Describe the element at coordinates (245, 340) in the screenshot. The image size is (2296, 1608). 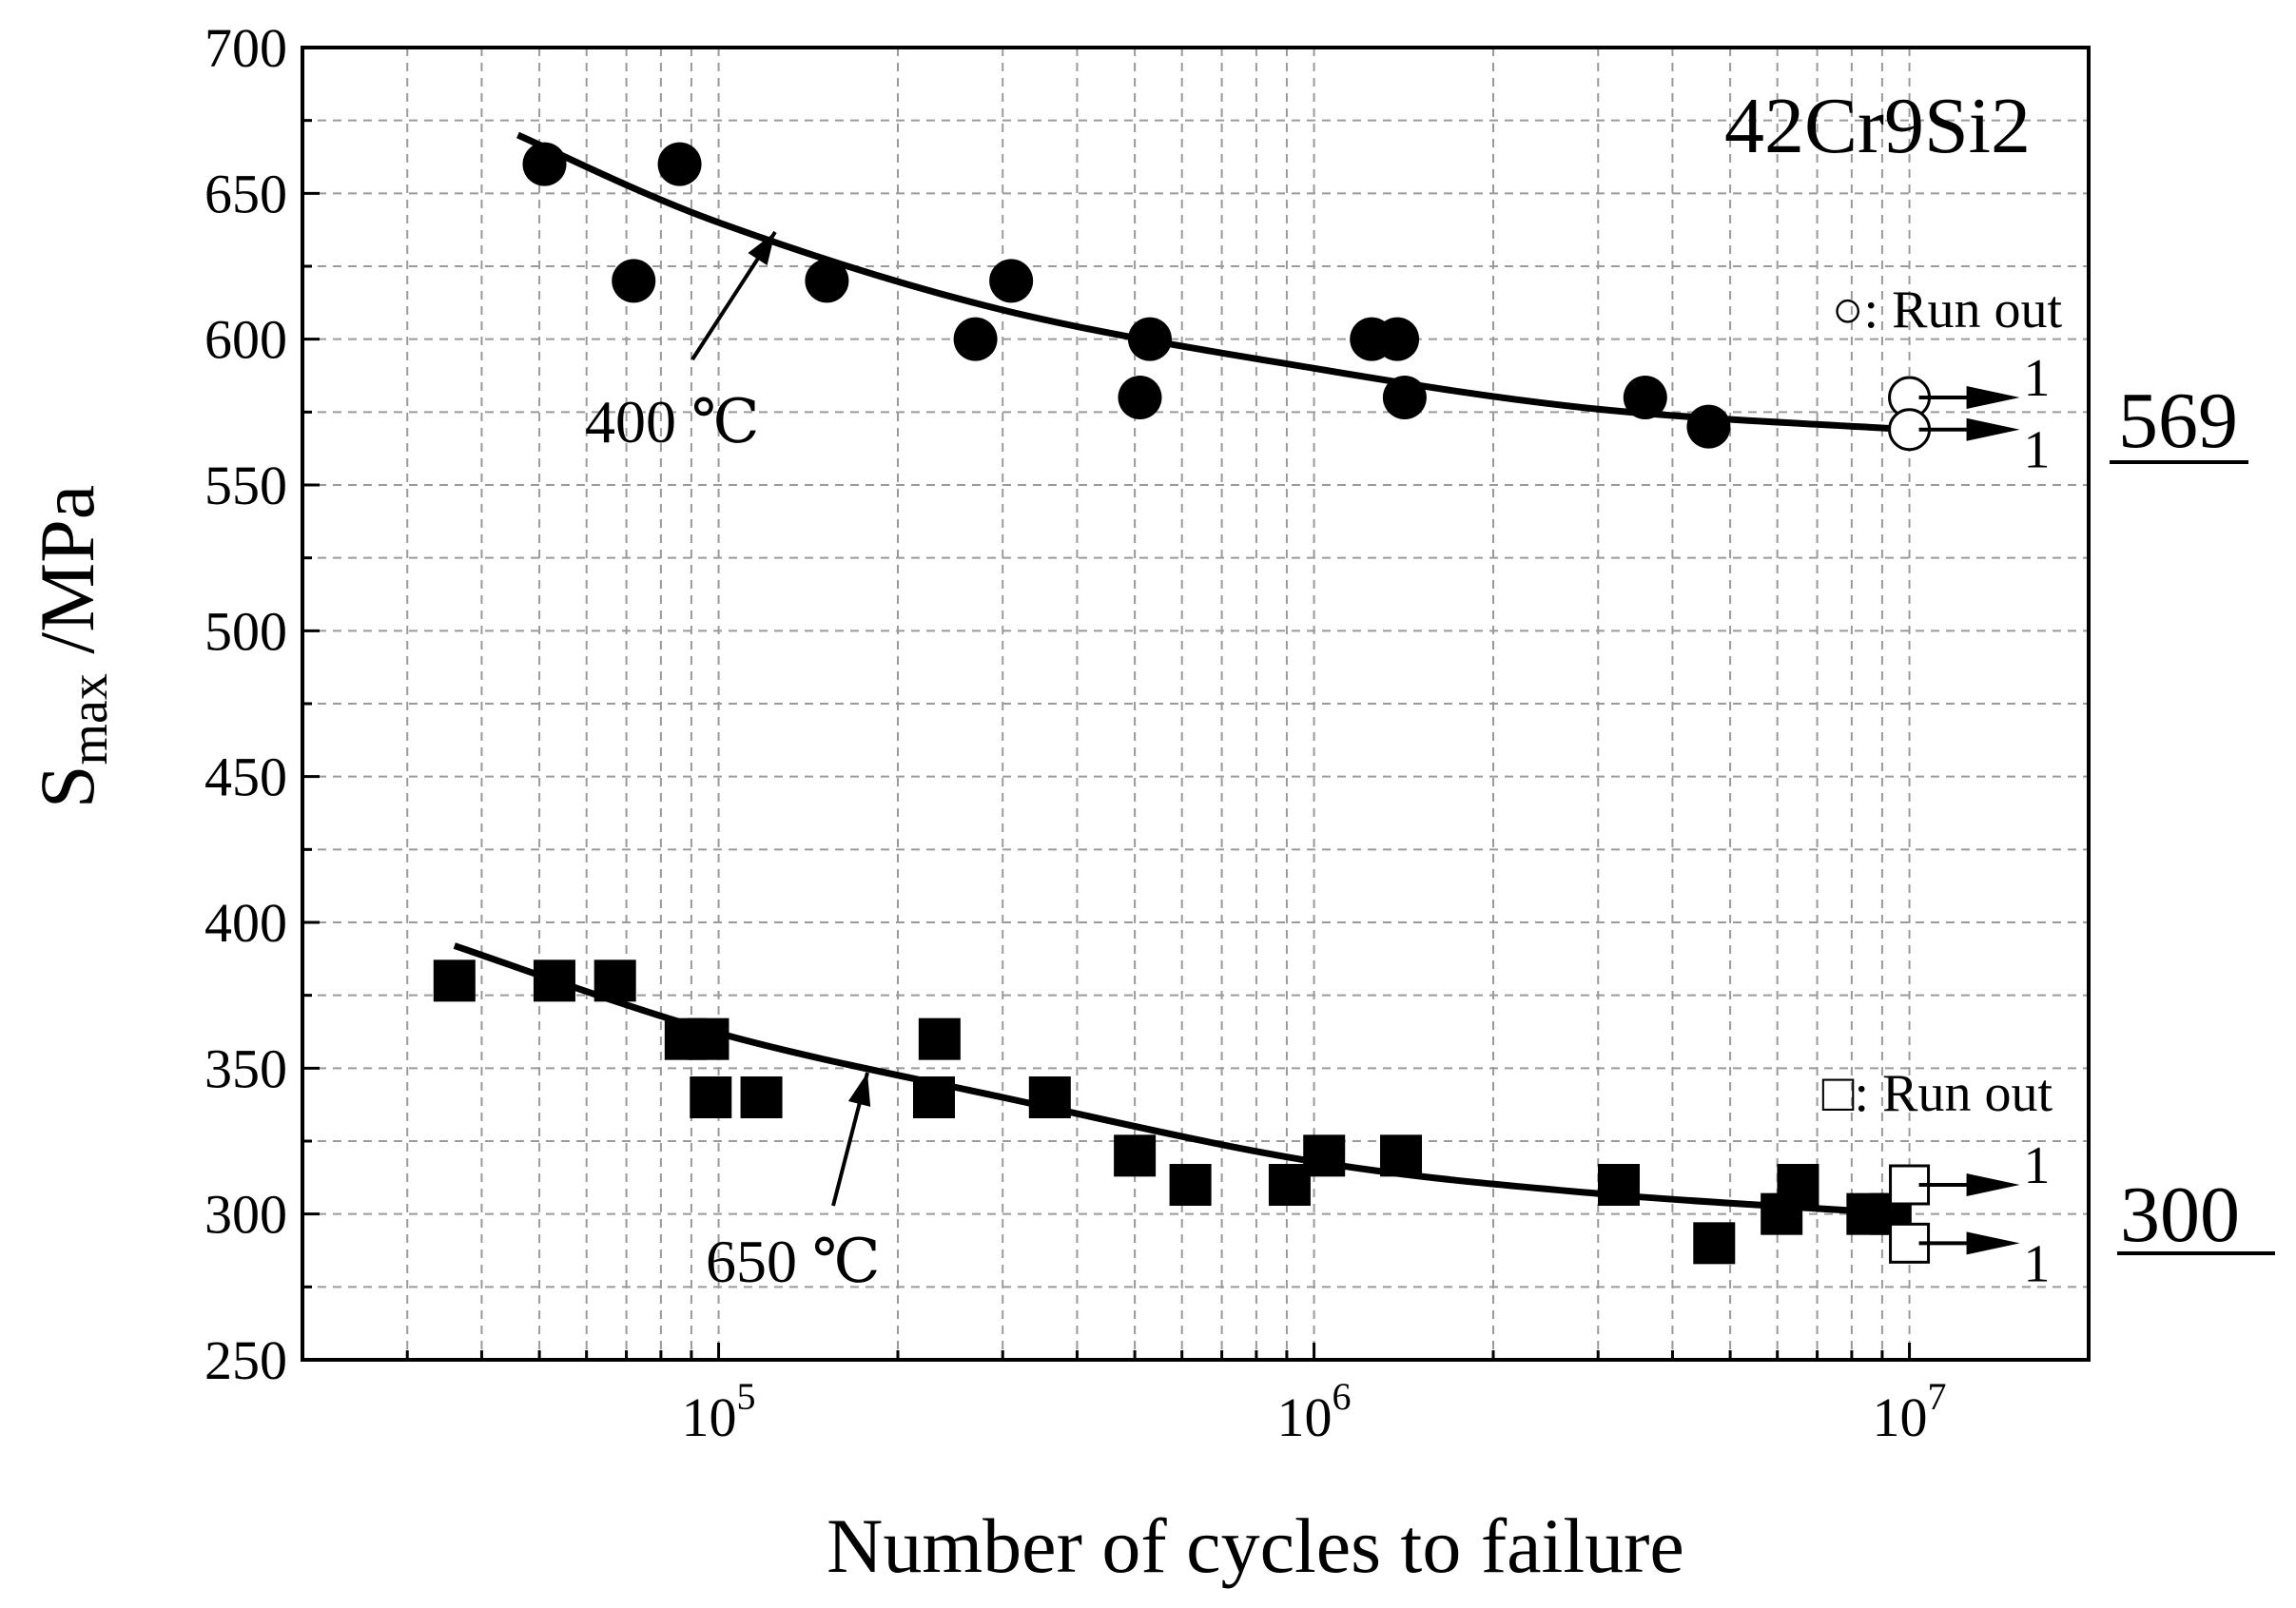
I see `y-tick-label: 600` at that location.